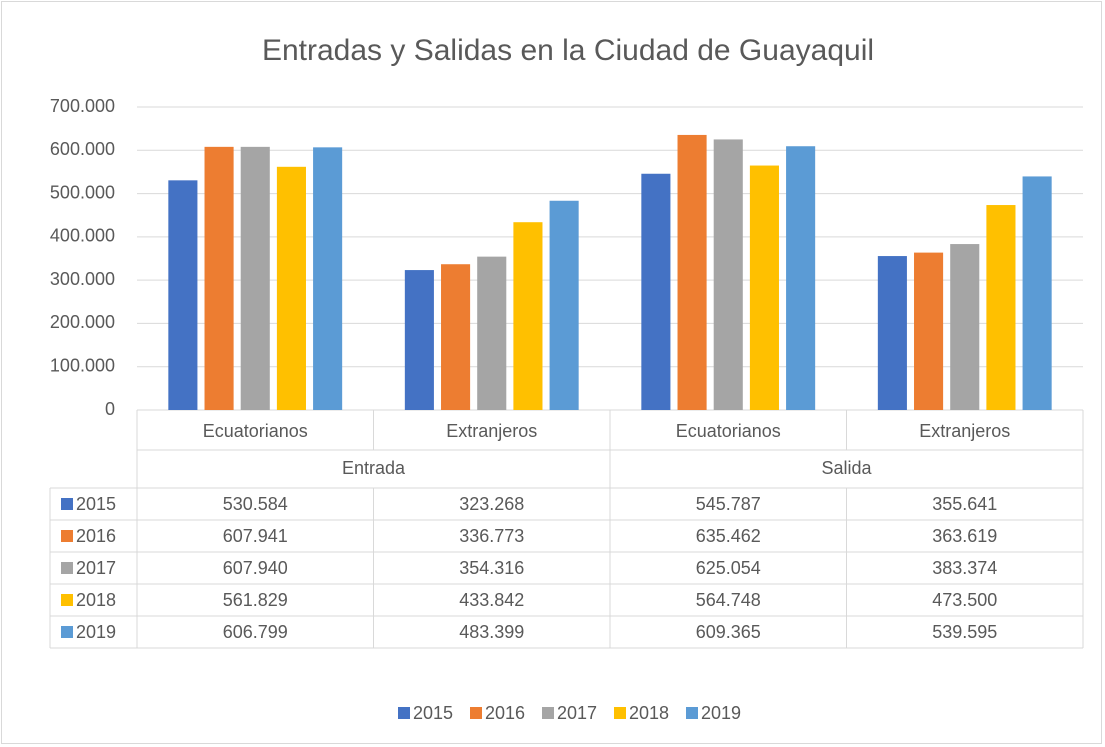 Image resolution: width=1105 pixels, height=747 pixels. What do you see at coordinates (433, 713) in the screenshot?
I see `legend-label: 2015` at bounding box center [433, 713].